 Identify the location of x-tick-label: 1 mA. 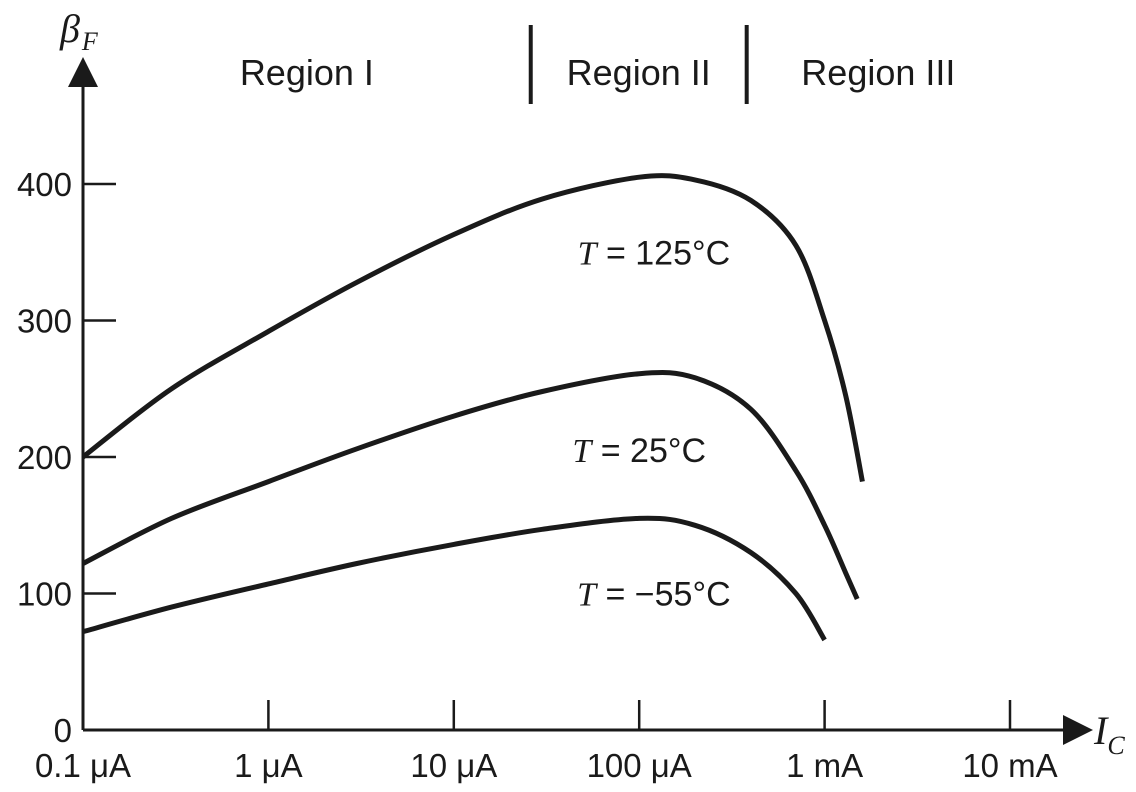
(824, 765).